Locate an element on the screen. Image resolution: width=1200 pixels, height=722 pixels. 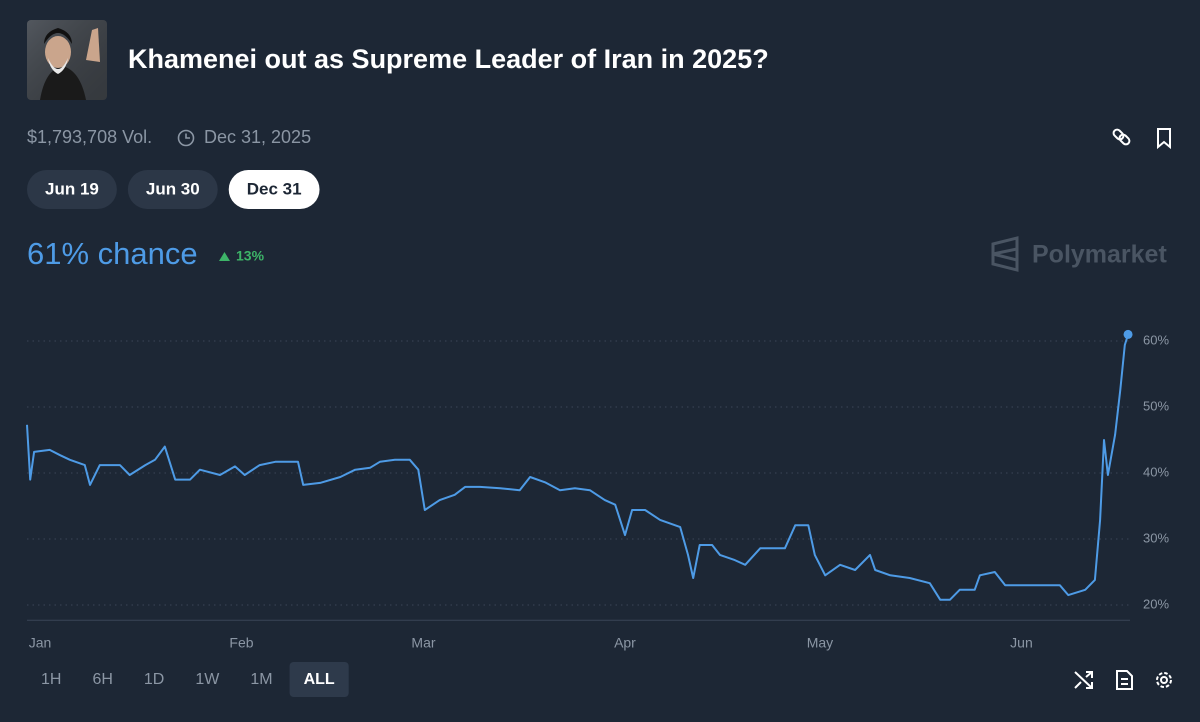
settings-button is located at coordinates (1164, 680).